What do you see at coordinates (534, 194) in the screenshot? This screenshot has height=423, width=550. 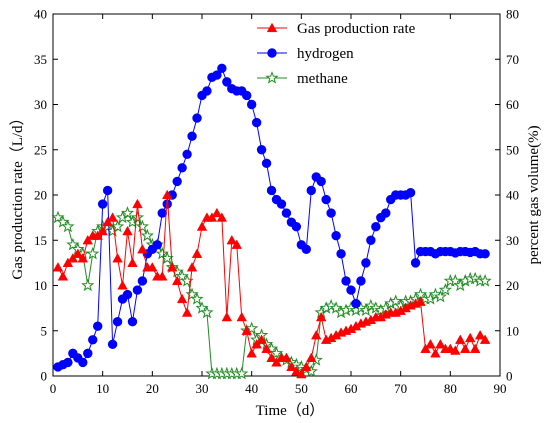 I see `y-axis-right-title: percent gas volume(%)` at bounding box center [534, 194].